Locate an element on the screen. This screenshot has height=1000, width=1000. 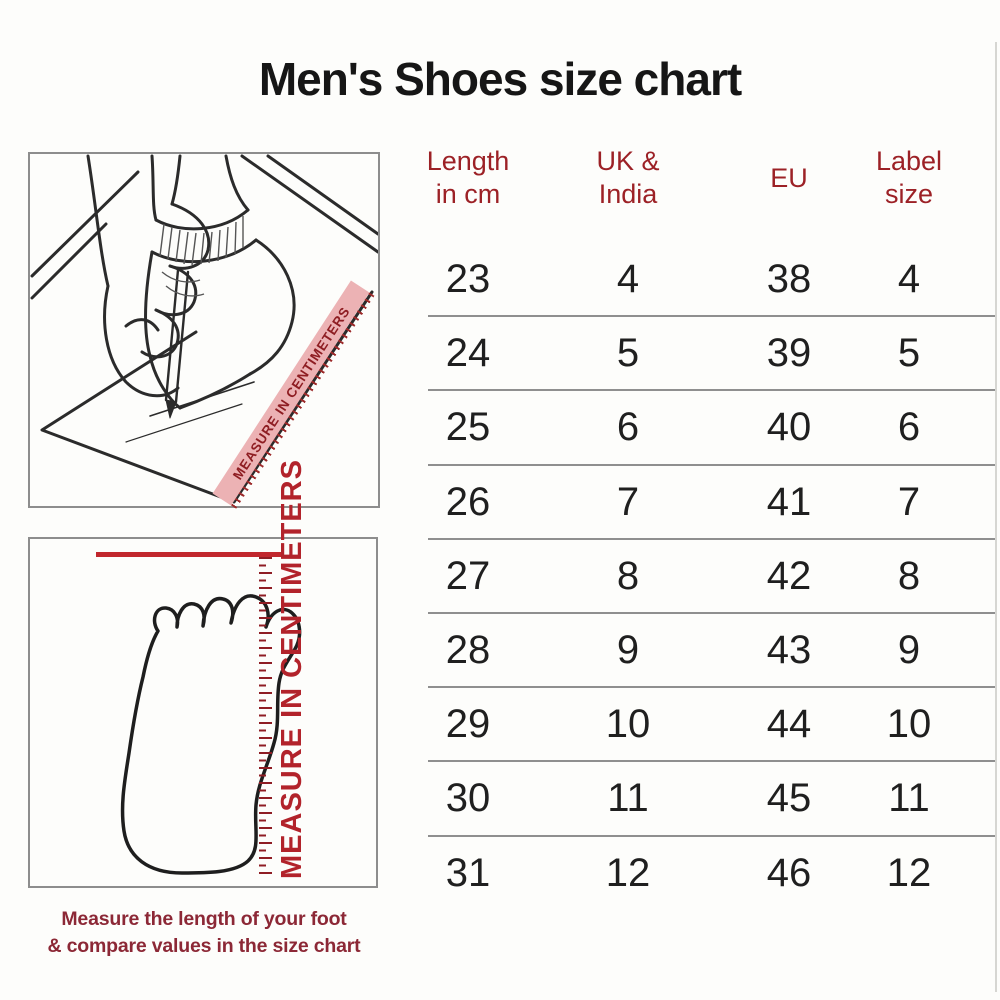
right-edge-line is located at coordinates (996, 517).